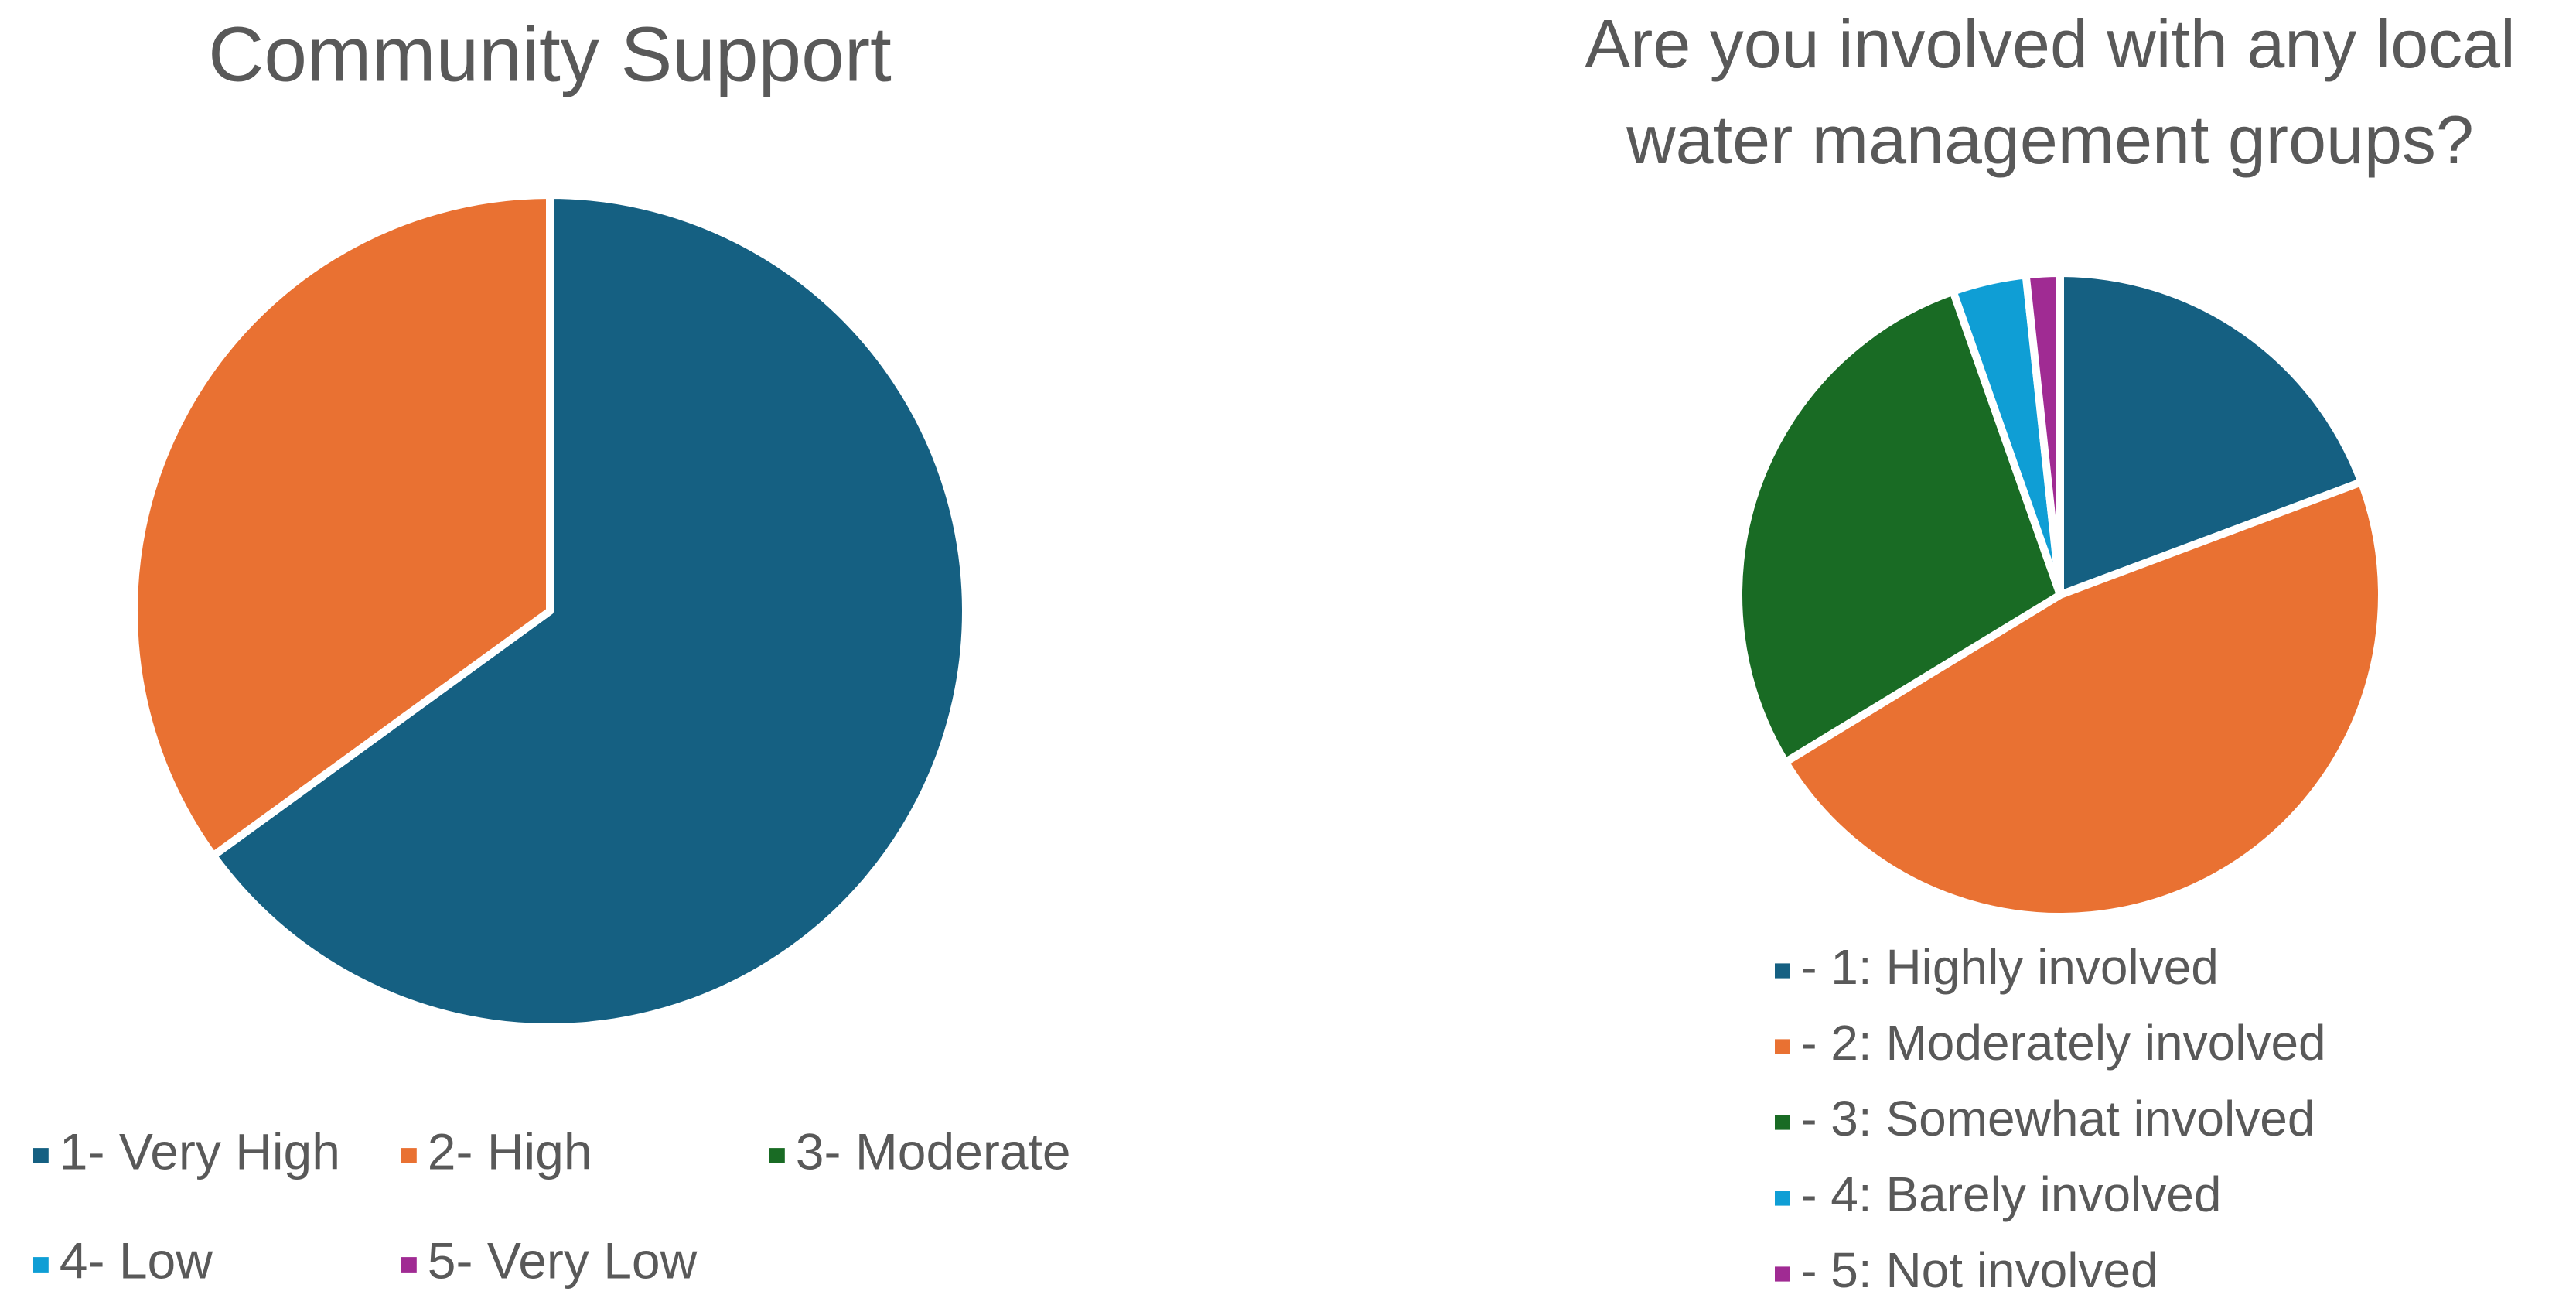 This screenshot has width=2576, height=1305. Describe the element at coordinates (2009, 967) in the screenshot. I see `legend-label: - 1: Highly involved` at that location.